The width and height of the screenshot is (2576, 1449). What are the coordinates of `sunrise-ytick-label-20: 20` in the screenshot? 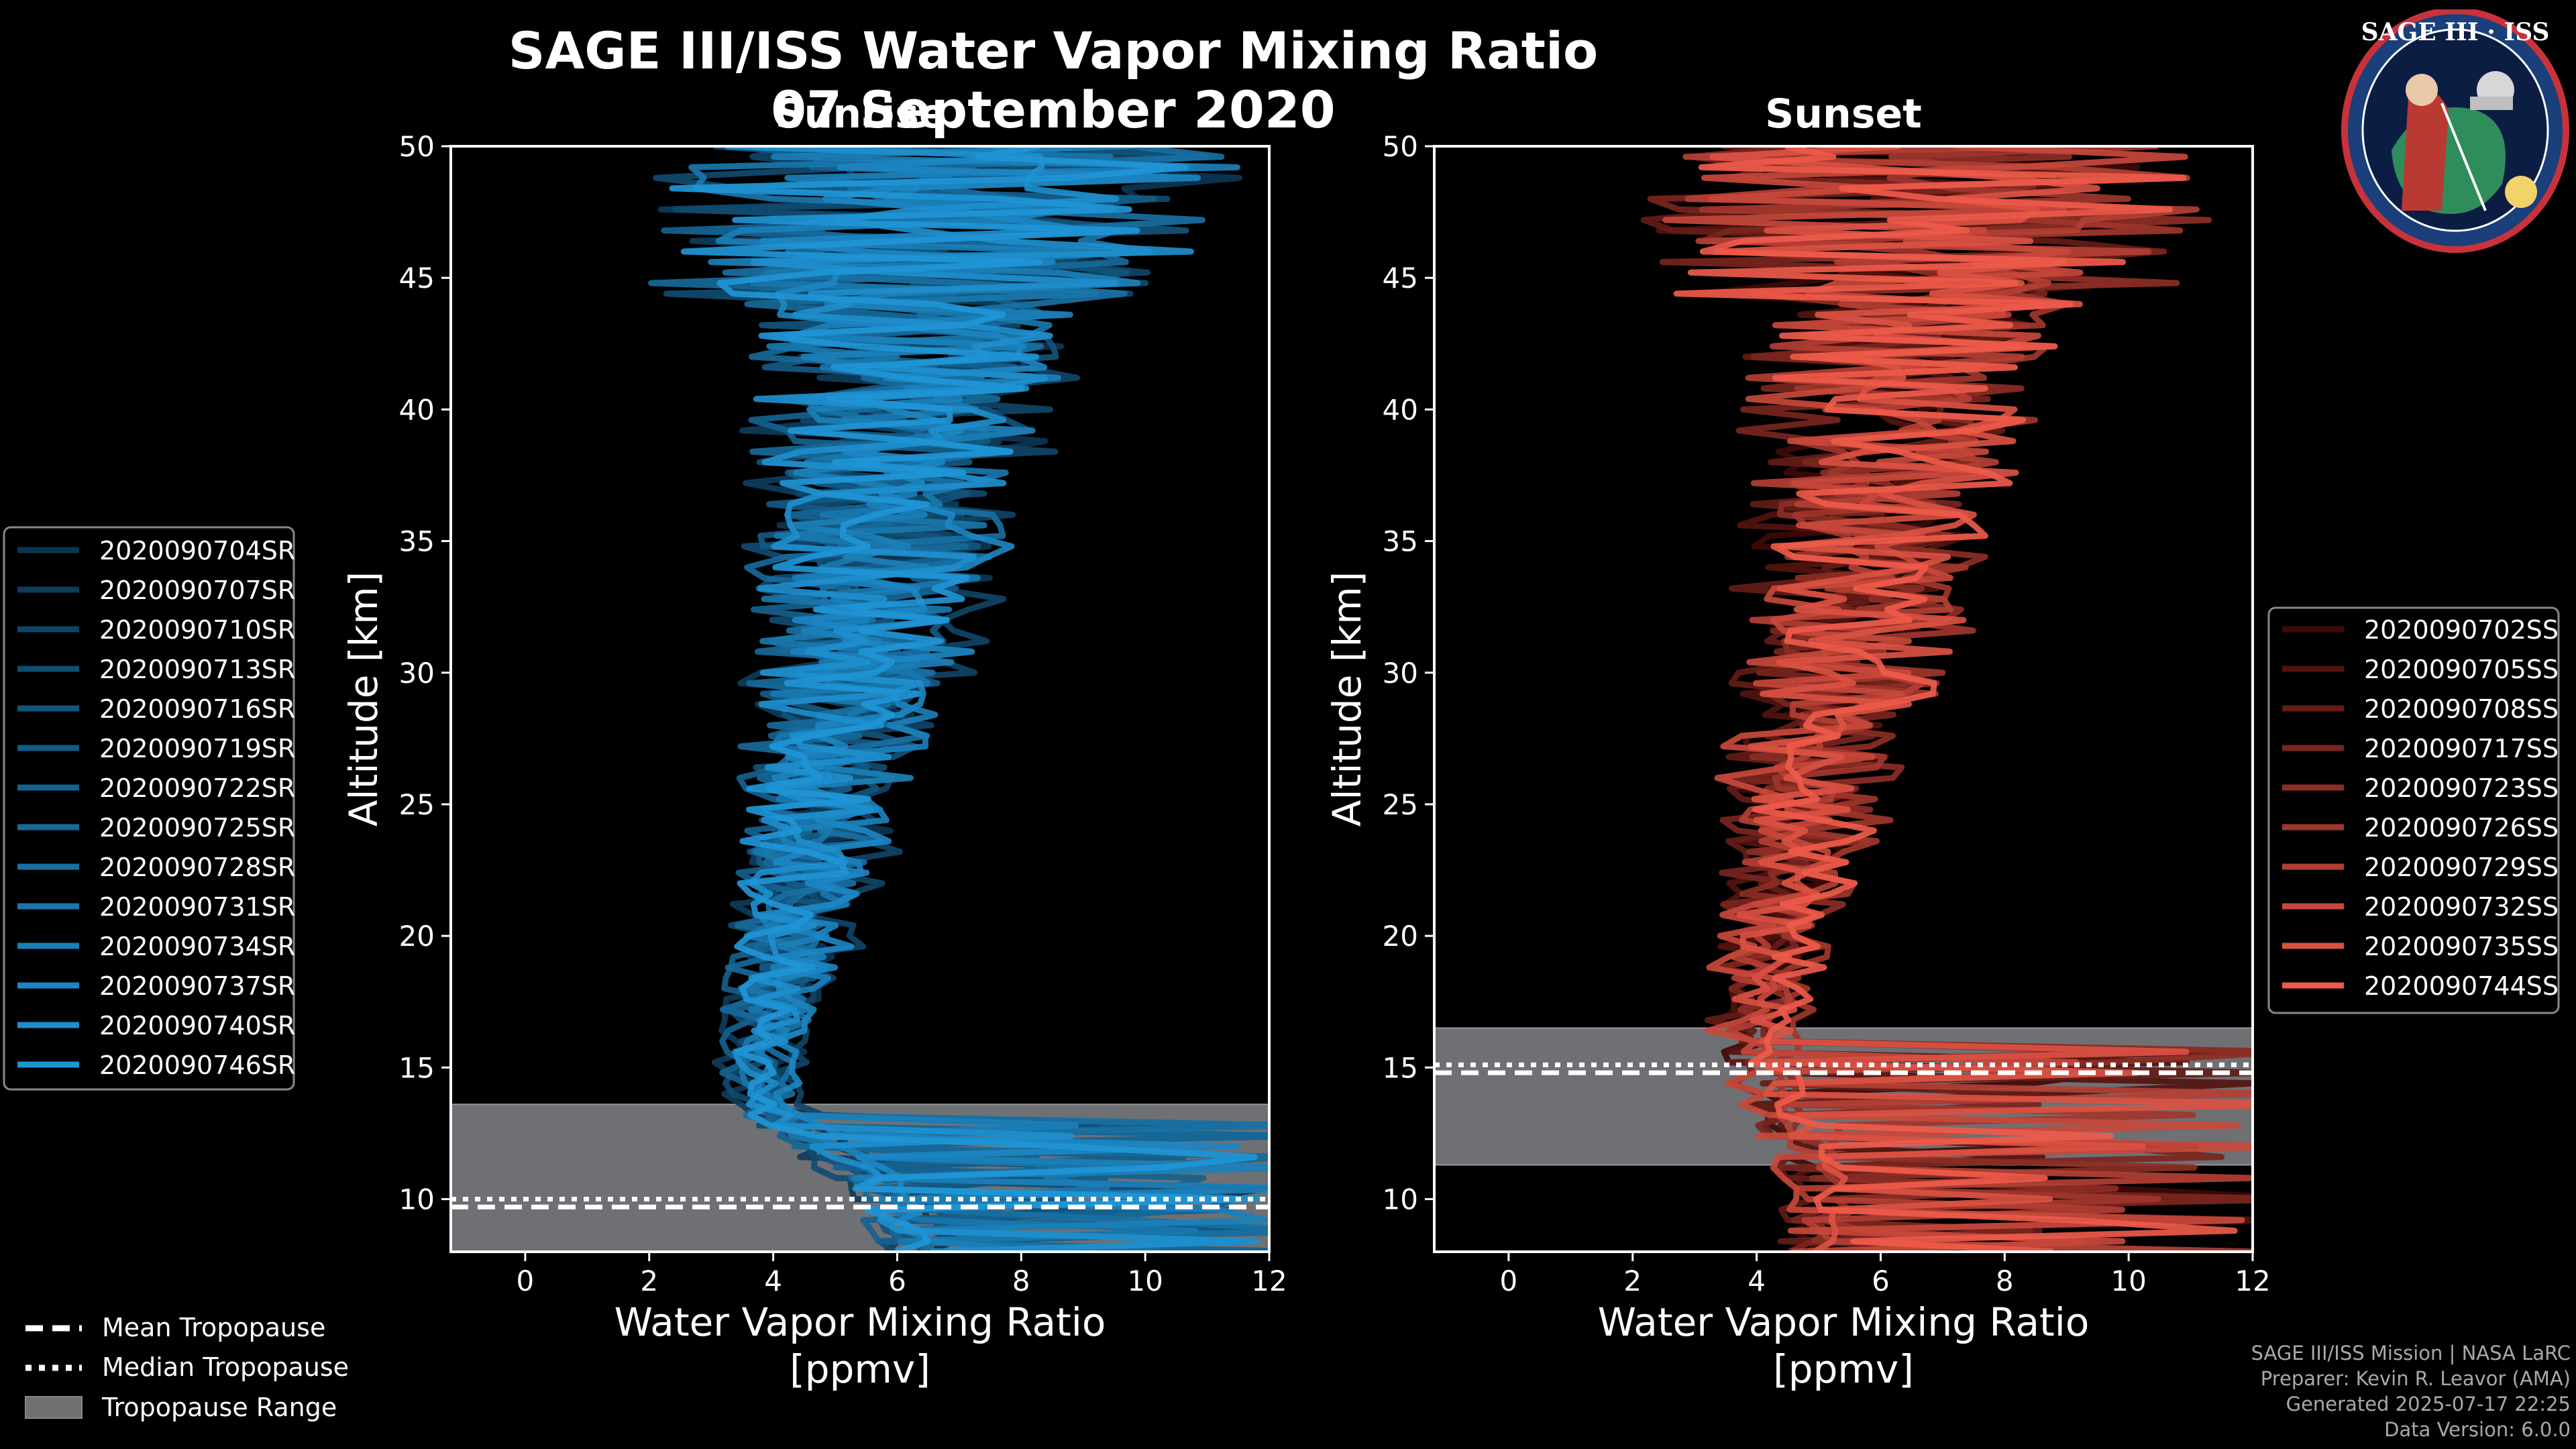 It's located at (417, 936).